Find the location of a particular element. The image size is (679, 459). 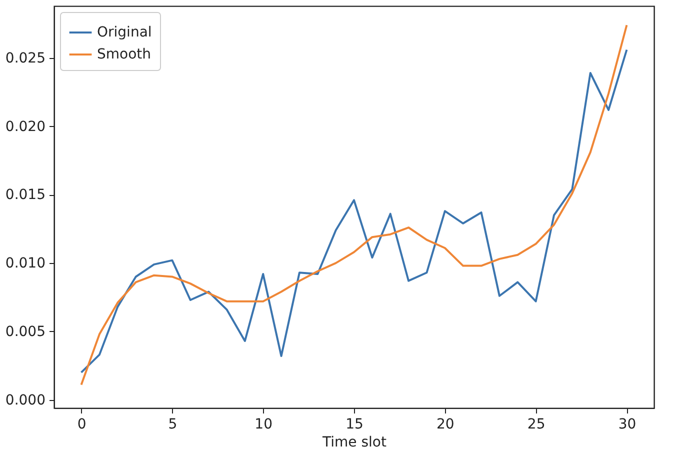

x-tick-label: 30 is located at coordinates (627, 424).